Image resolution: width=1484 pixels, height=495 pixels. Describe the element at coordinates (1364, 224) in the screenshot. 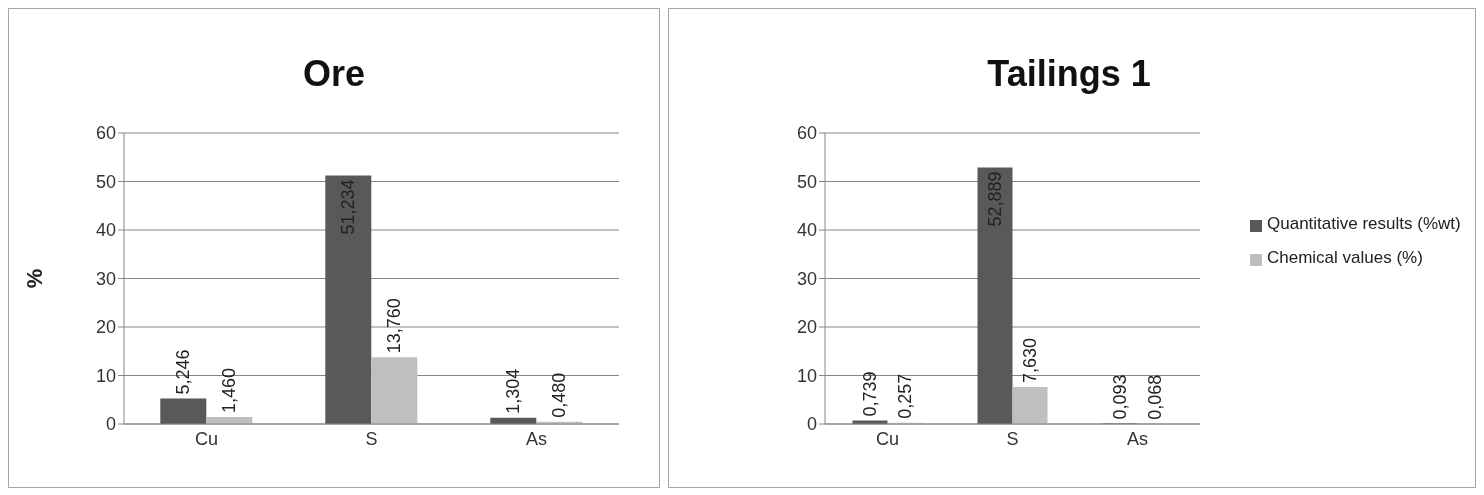

I see `legend-label: Quantitative results (%wt)` at that location.